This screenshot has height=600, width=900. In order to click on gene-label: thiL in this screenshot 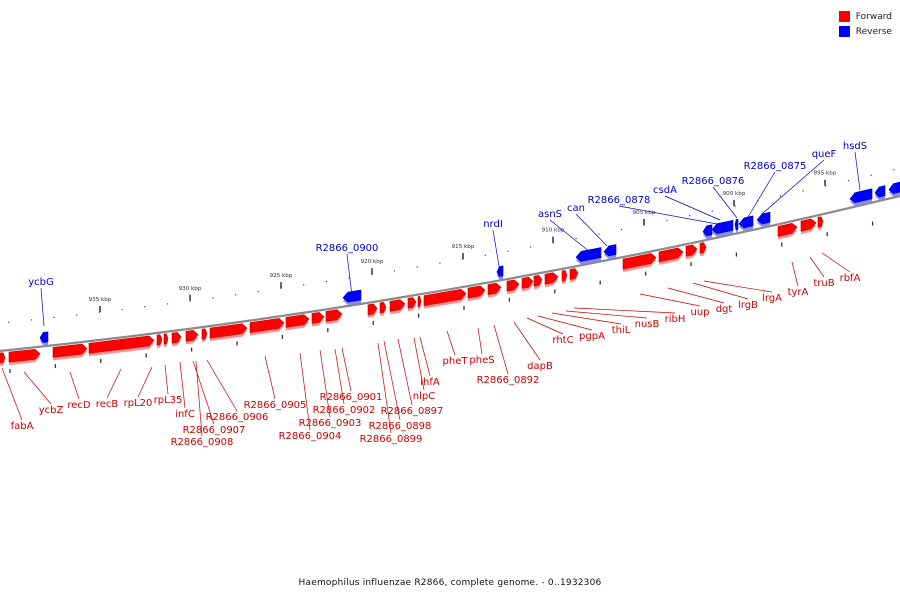, I will do `click(621, 330)`.